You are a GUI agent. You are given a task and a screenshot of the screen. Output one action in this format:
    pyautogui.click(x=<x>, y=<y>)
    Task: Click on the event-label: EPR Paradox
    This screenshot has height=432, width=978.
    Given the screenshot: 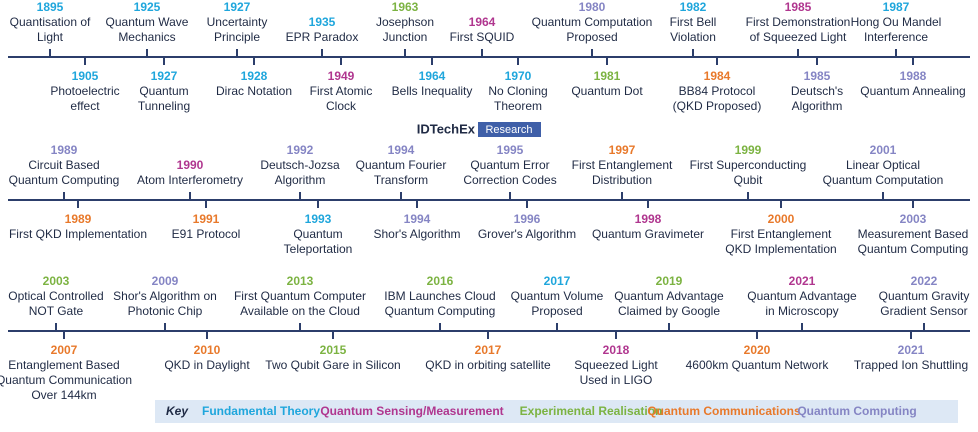 What is the action you would take?
    pyautogui.click(x=322, y=37)
    